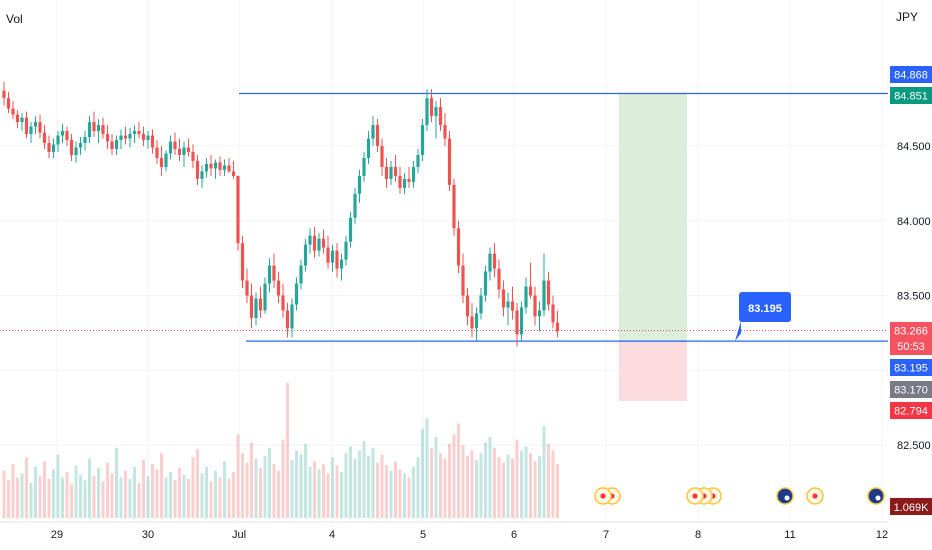 The width and height of the screenshot is (932, 550). Describe the element at coordinates (911, 369) in the screenshot. I see `price-tag-text: 83.195` at that location.